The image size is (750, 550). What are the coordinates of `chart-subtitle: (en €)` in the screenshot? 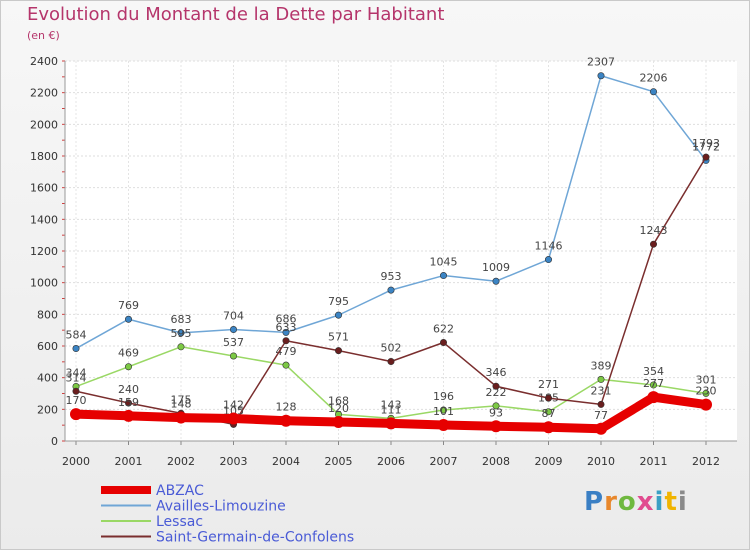 It's located at (43, 35).